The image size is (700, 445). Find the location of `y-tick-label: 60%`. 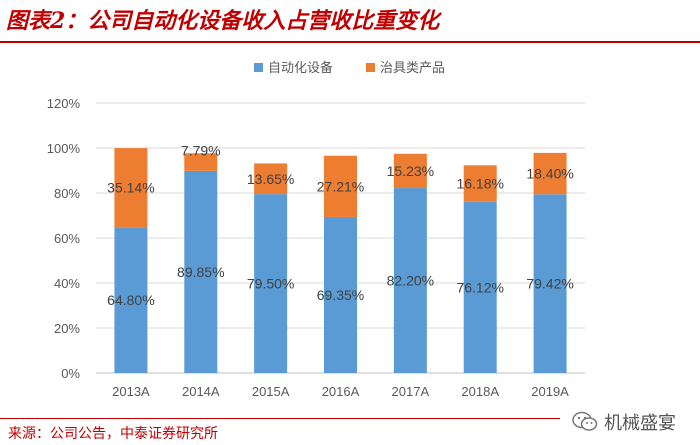

y-tick-label: 60% is located at coordinates (67, 238).